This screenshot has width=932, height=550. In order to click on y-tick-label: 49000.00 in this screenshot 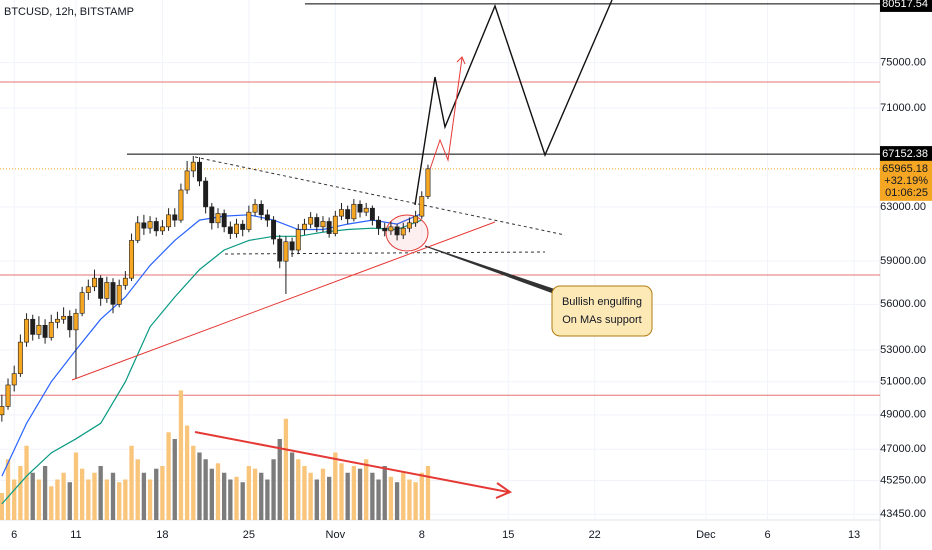, I will do `click(903, 415)`.